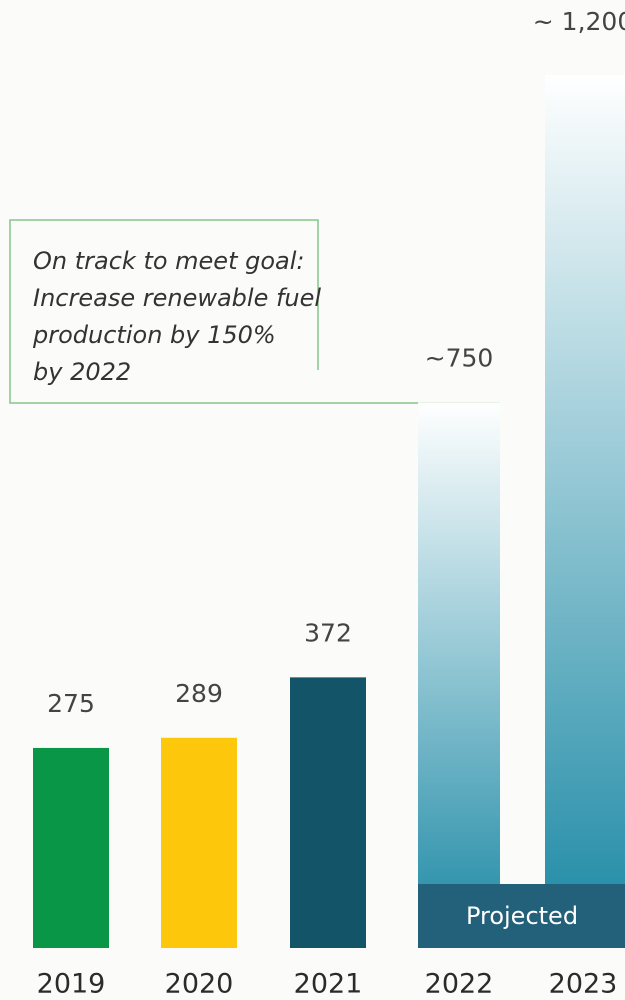 Image resolution: width=625 pixels, height=1000 pixels. Describe the element at coordinates (459, 984) in the screenshot. I see `x-tick-label: 2022` at that location.